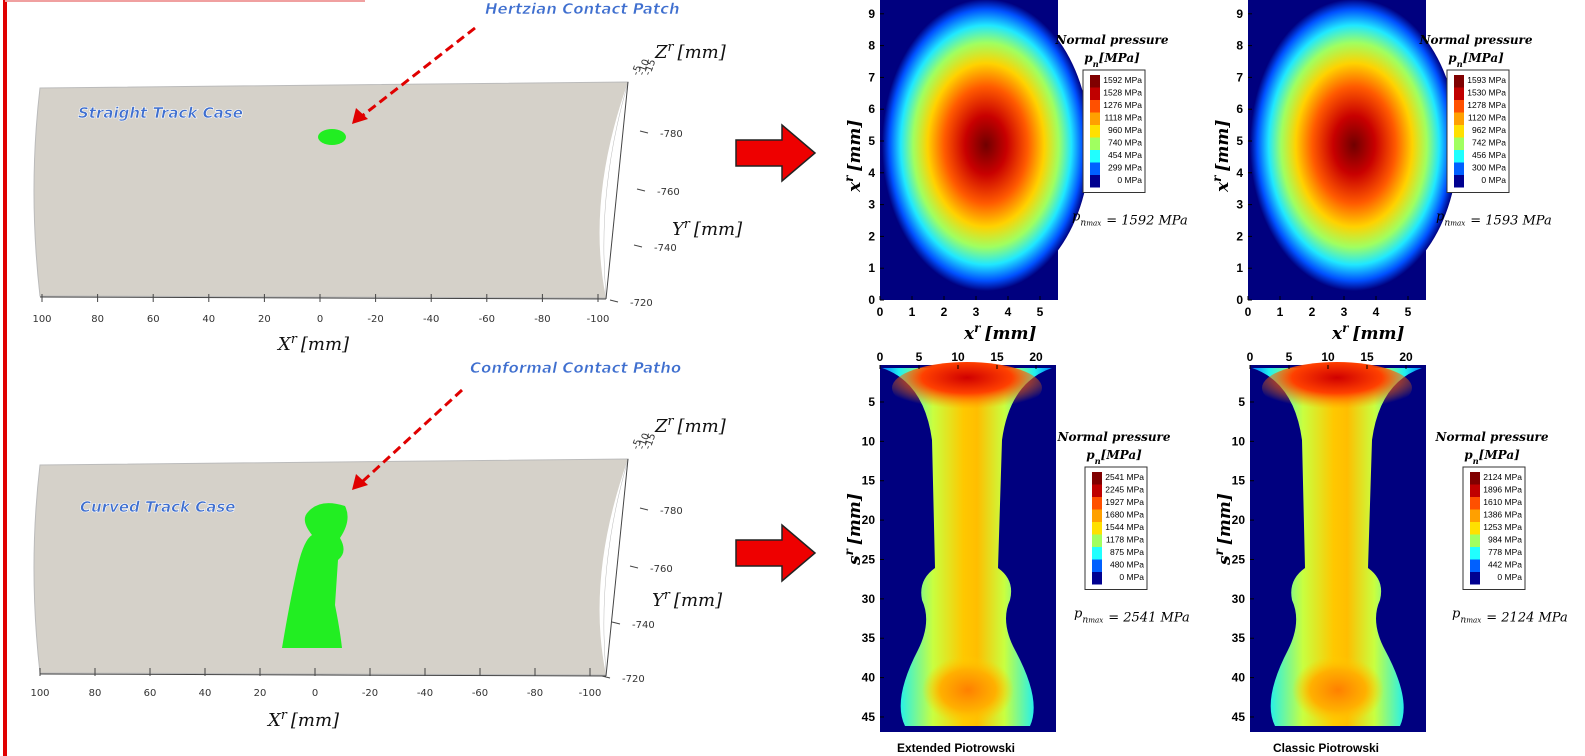  I want to click on y-tick-label: 25, so click(1239, 559).